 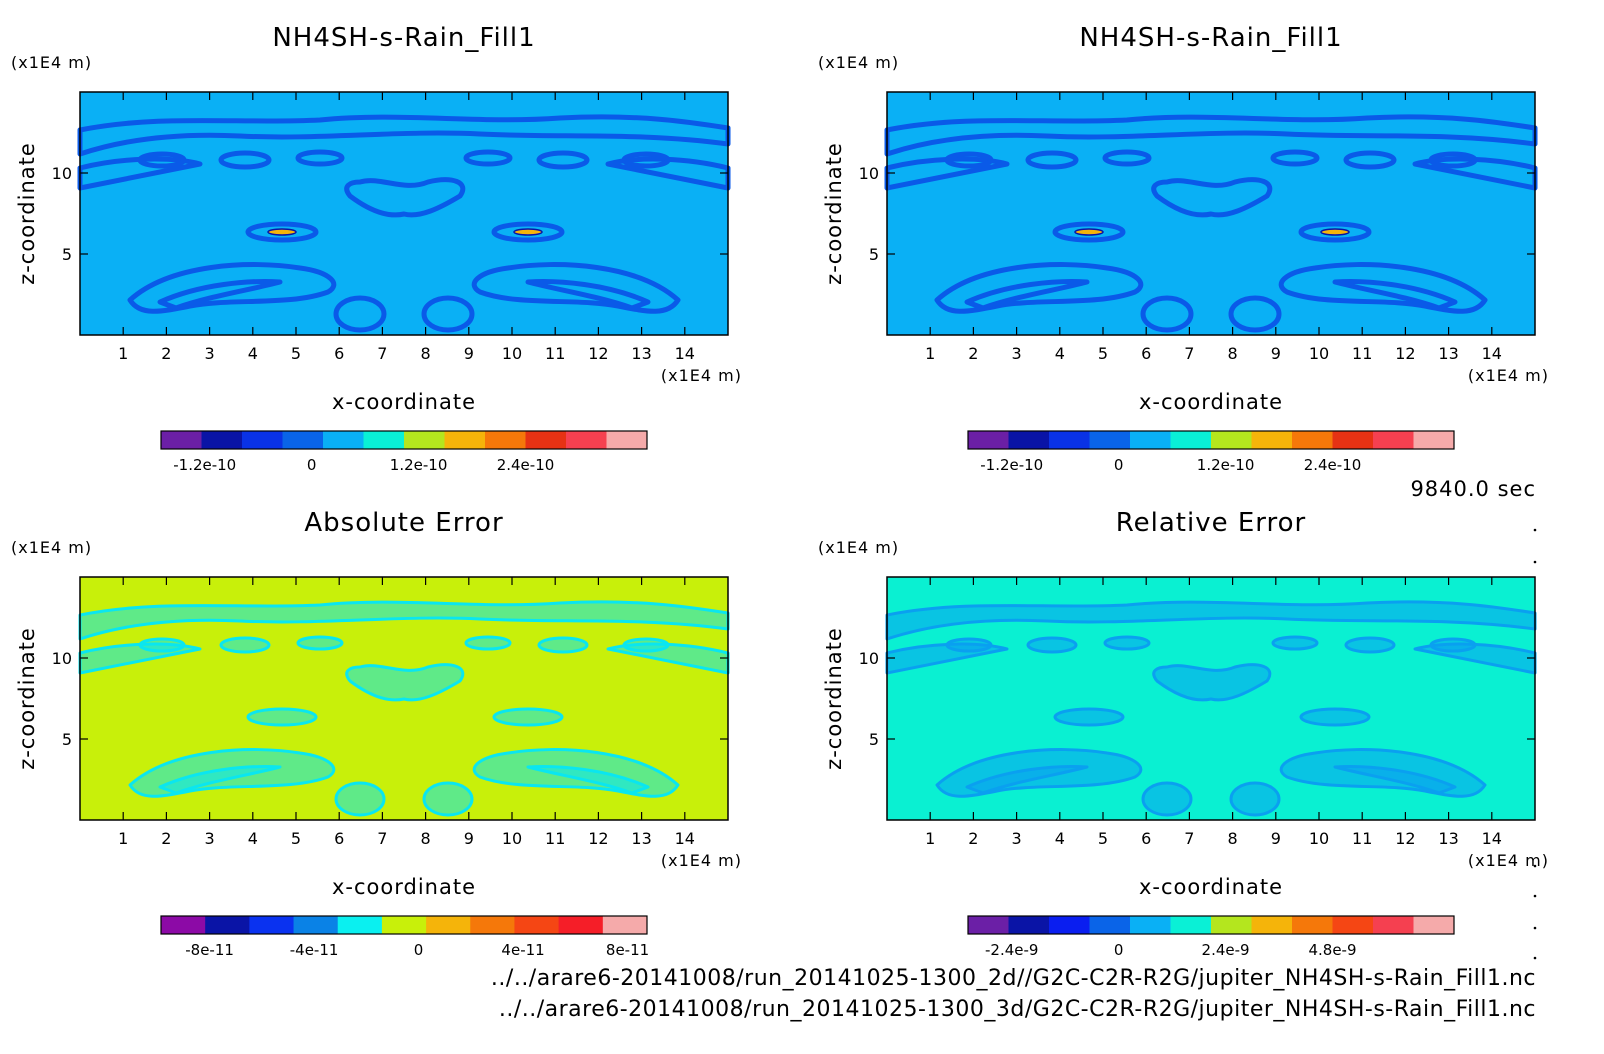 What do you see at coordinates (858, 547) in the screenshot?
I see `y-unit: (x1E4 m)` at bounding box center [858, 547].